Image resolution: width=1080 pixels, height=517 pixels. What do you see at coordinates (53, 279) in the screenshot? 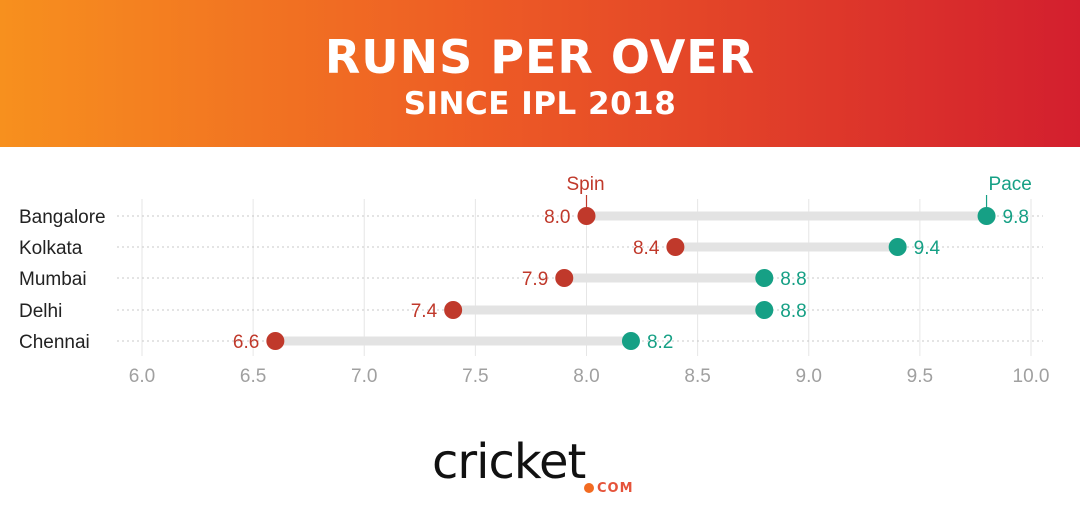
I see `category-label: Mumbai` at bounding box center [53, 279].